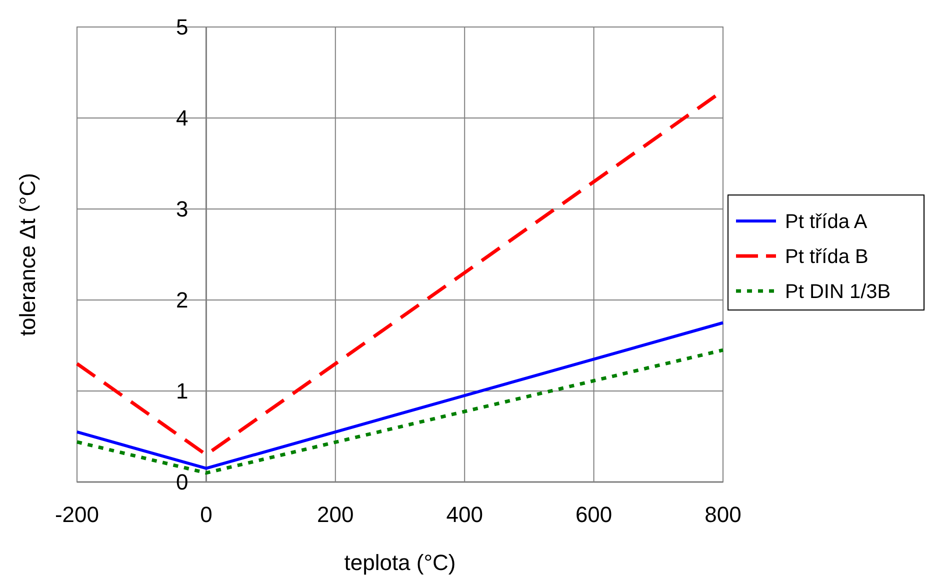  What do you see at coordinates (182, 391) in the screenshot?
I see `y-tick-label: 1` at bounding box center [182, 391].